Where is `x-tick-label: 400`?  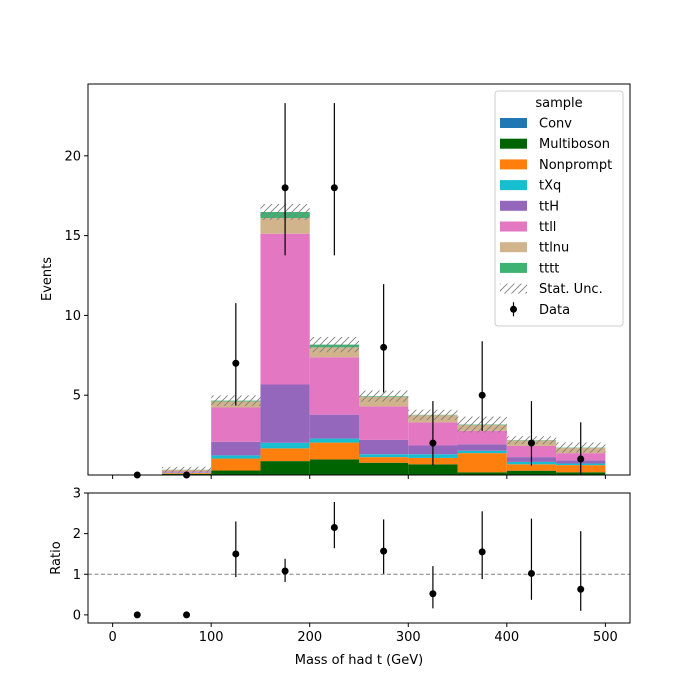
x-tick-label: 400 is located at coordinates (506, 637).